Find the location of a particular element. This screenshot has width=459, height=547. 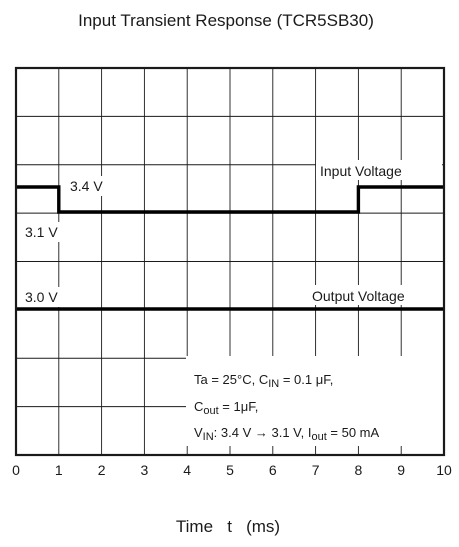

x-tick-label: 4 is located at coordinates (187, 470).